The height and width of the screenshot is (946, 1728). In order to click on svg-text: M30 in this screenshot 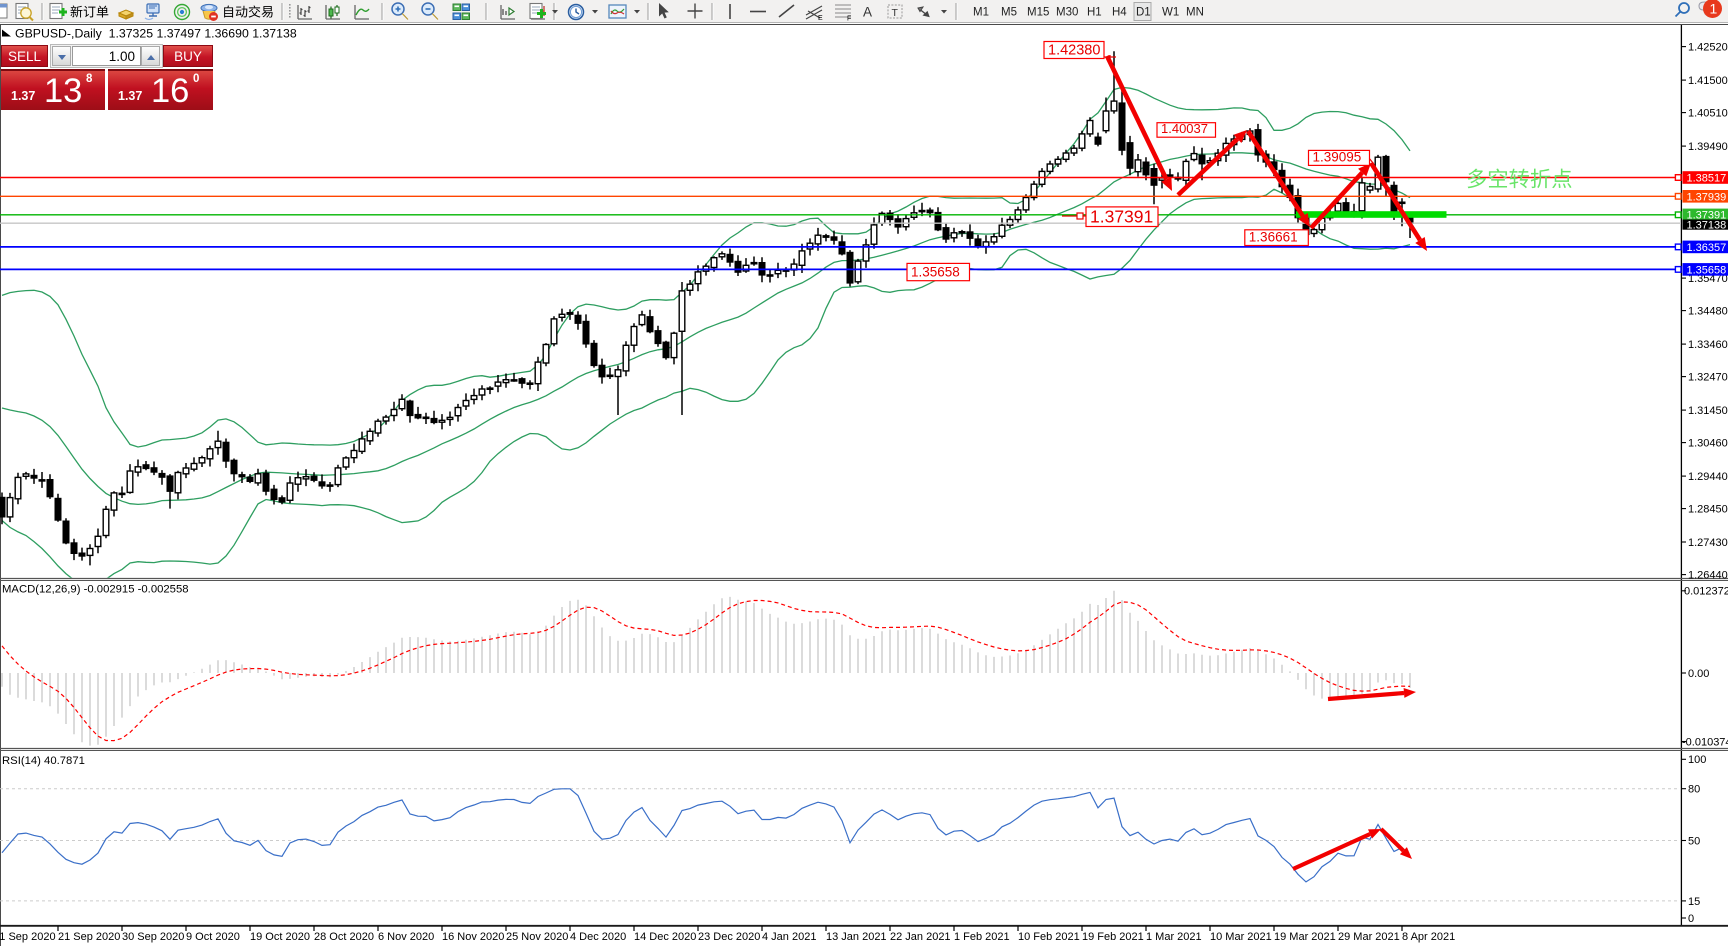, I will do `click(1067, 13)`.